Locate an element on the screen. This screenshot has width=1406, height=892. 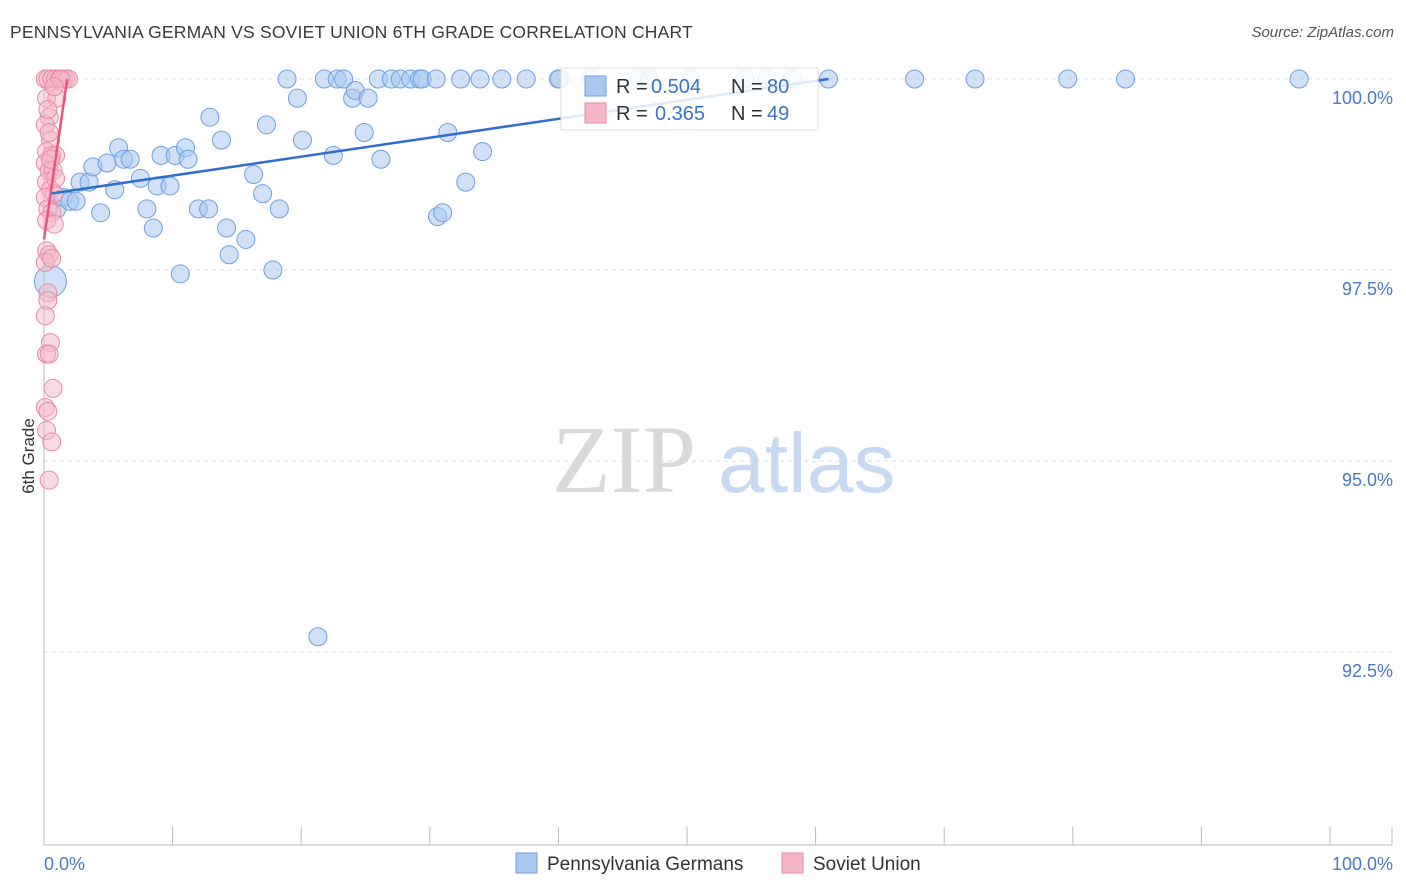
x-tick-label-max: 100.0% is located at coordinates (1362, 864).